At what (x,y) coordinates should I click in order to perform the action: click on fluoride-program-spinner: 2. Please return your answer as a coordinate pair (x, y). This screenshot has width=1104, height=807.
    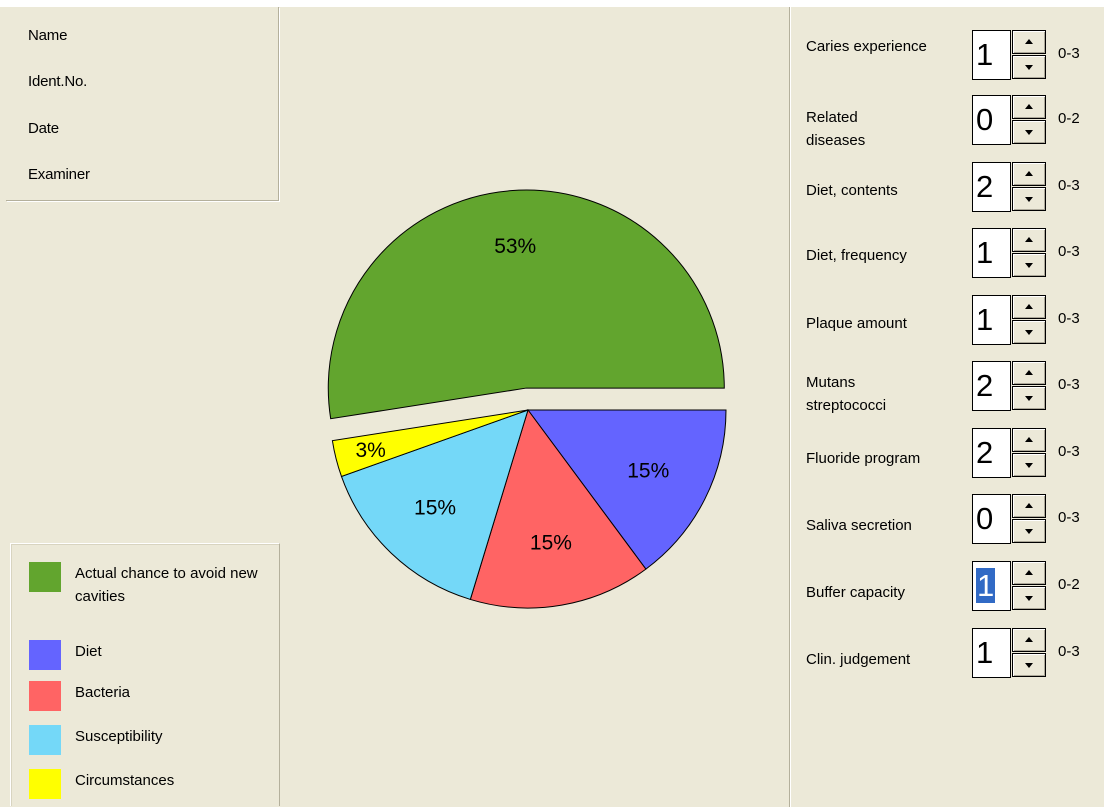
    Looking at the image, I should click on (1010, 454).